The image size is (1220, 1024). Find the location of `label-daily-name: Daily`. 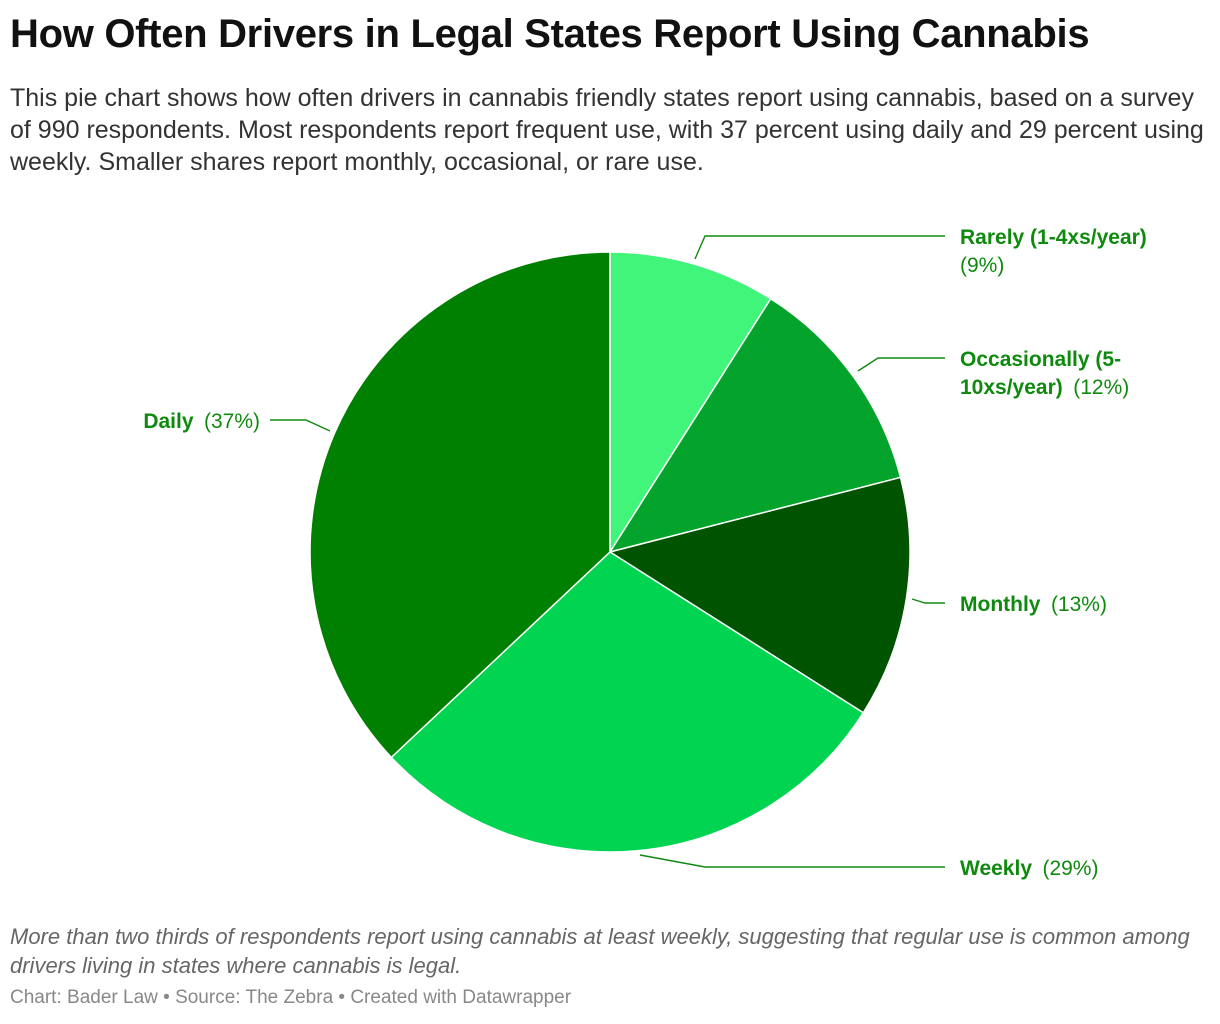

label-daily-name: Daily is located at coordinates (168, 421).